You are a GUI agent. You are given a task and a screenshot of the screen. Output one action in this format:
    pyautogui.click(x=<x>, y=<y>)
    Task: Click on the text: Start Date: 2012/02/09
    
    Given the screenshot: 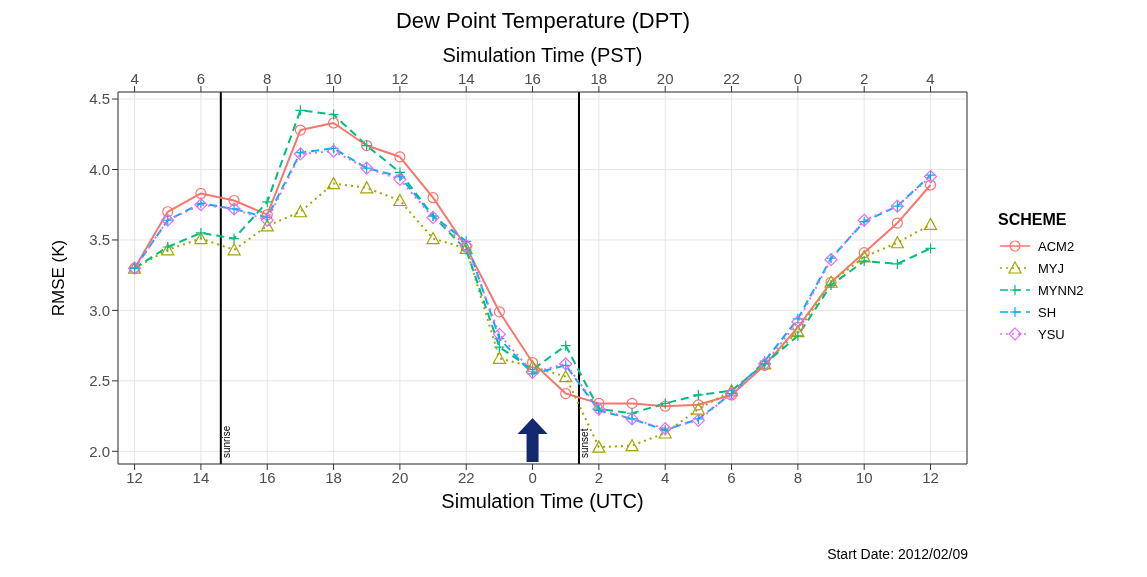 What is the action you would take?
    pyautogui.click(x=897, y=554)
    